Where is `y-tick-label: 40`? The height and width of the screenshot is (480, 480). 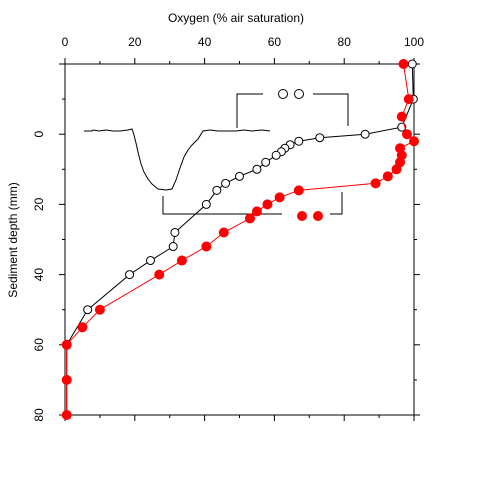 y-tick-label: 40 is located at coordinates (39, 275).